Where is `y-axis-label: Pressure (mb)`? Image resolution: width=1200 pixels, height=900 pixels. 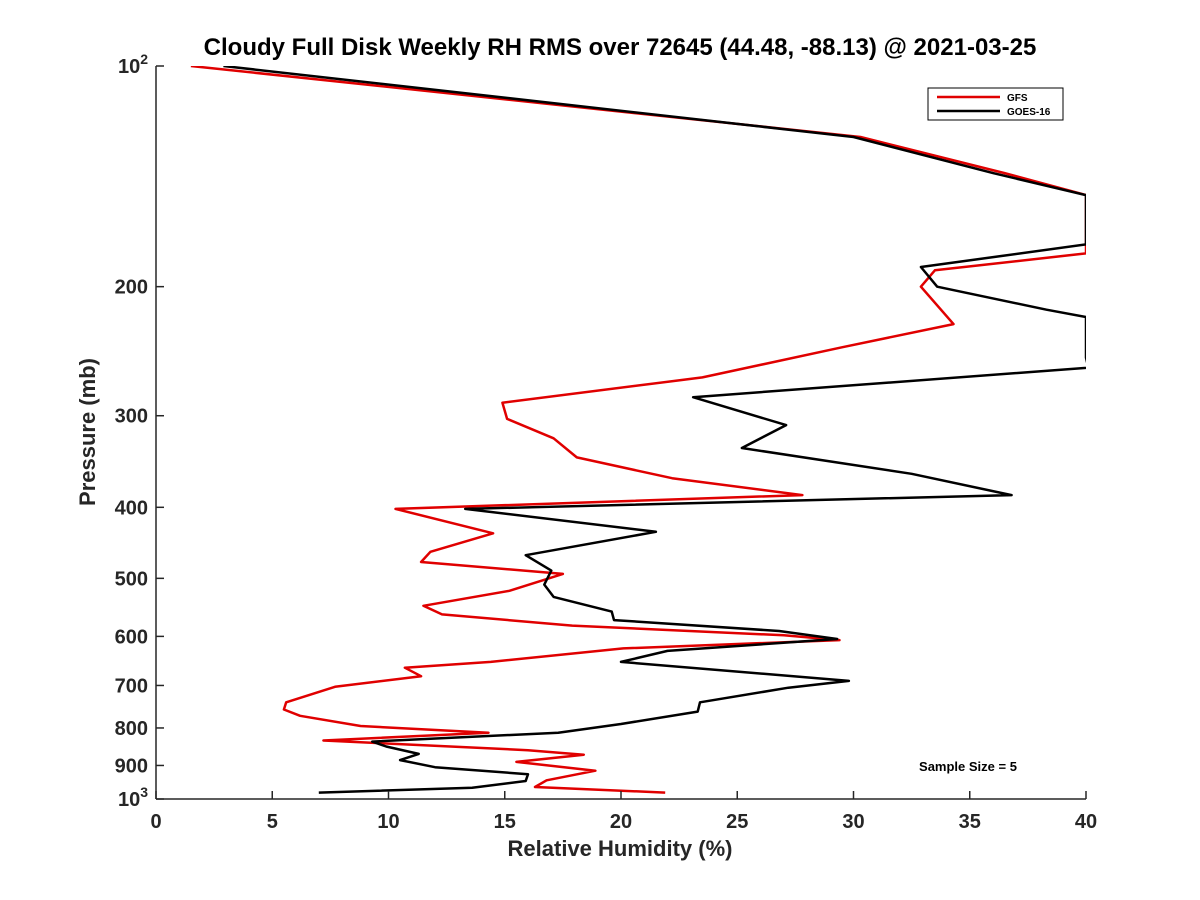
y-axis-label: Pressure (mb) is located at coordinates (87, 432).